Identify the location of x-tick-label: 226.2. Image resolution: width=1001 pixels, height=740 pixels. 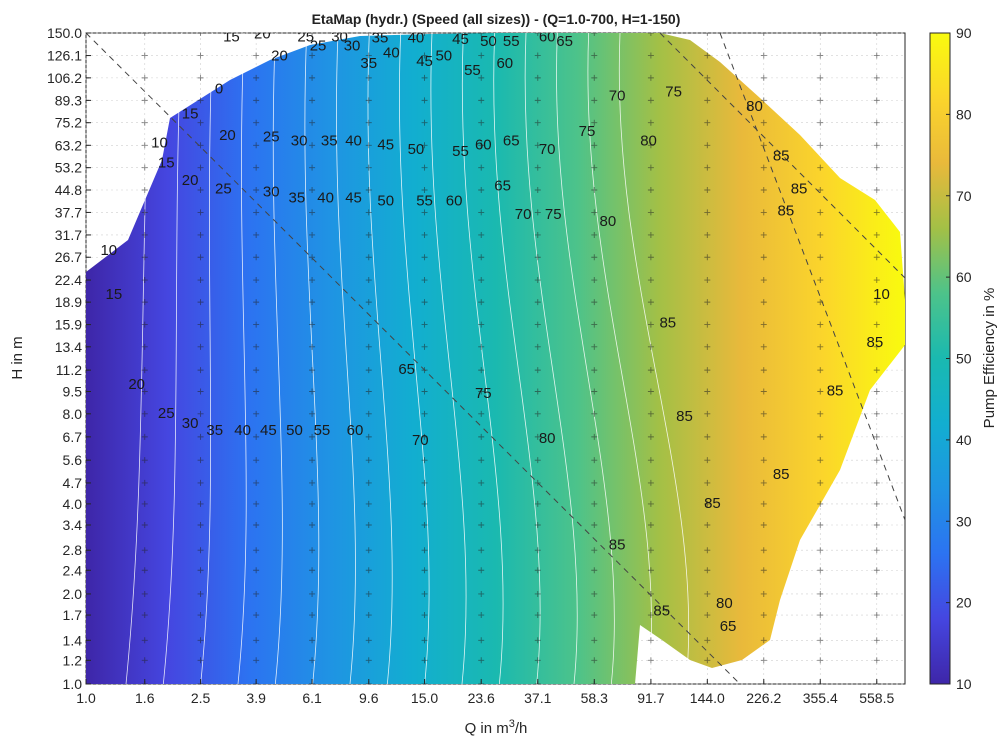
(763, 698).